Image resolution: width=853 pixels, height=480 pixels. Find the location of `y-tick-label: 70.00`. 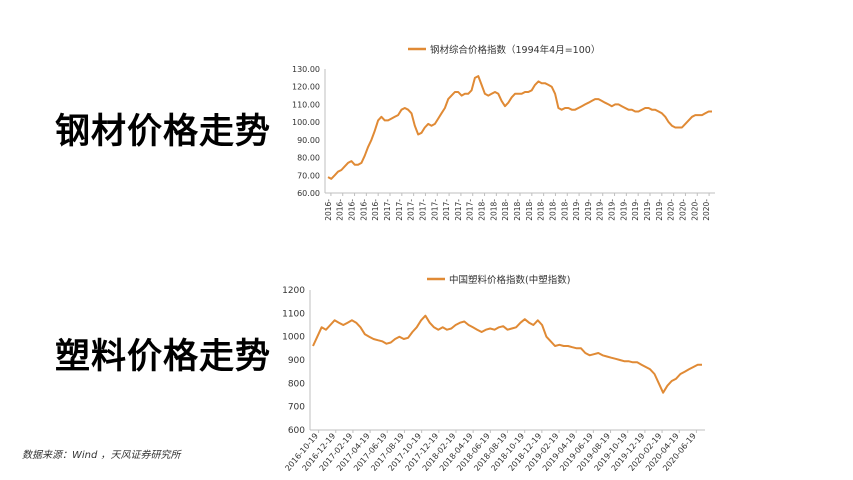

y-tick-label: 70.00 is located at coordinates (308, 175).